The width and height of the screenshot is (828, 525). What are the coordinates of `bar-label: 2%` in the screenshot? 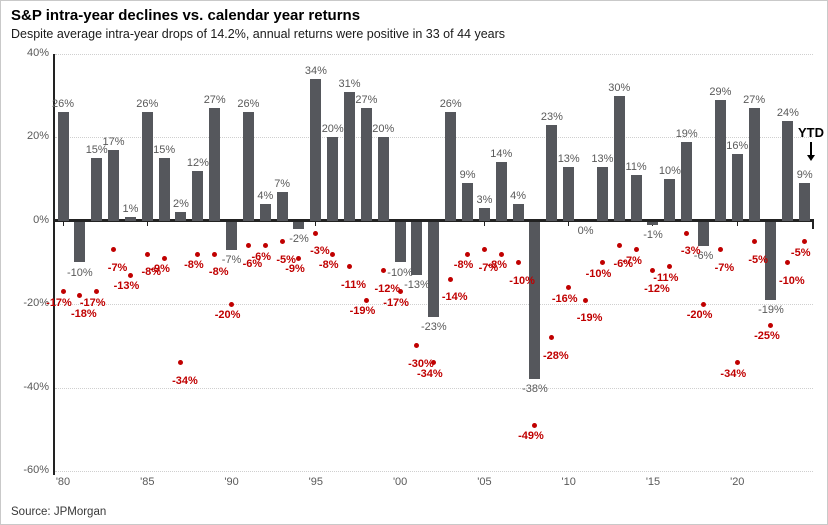 It's located at (181, 204).